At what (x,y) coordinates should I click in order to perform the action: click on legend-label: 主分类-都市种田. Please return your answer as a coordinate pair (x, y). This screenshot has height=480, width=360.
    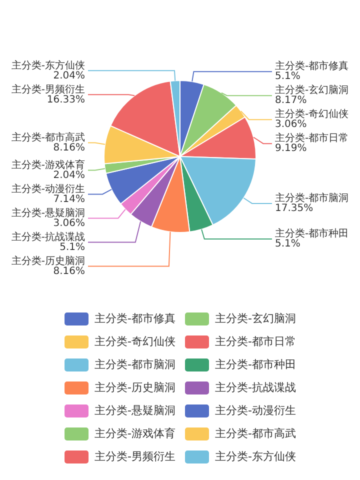
    Looking at the image, I should click on (255, 364).